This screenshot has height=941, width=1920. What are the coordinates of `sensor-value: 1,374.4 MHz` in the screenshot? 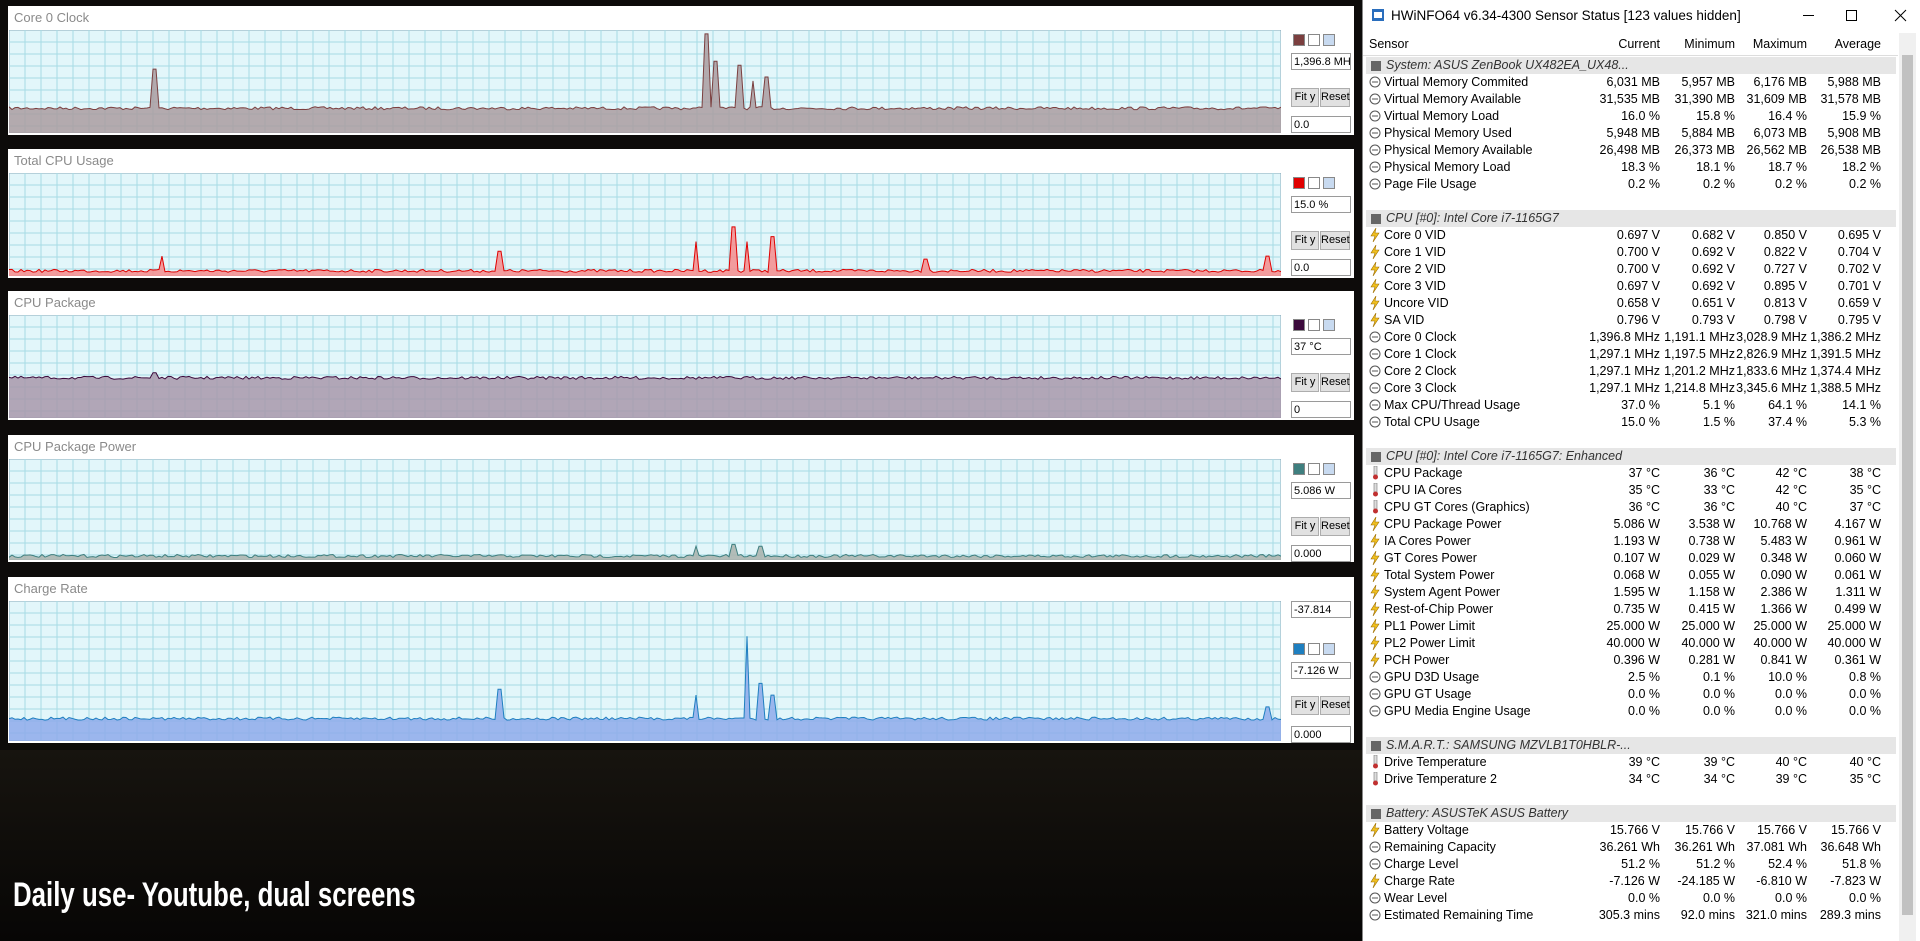 It's located at (1845, 371).